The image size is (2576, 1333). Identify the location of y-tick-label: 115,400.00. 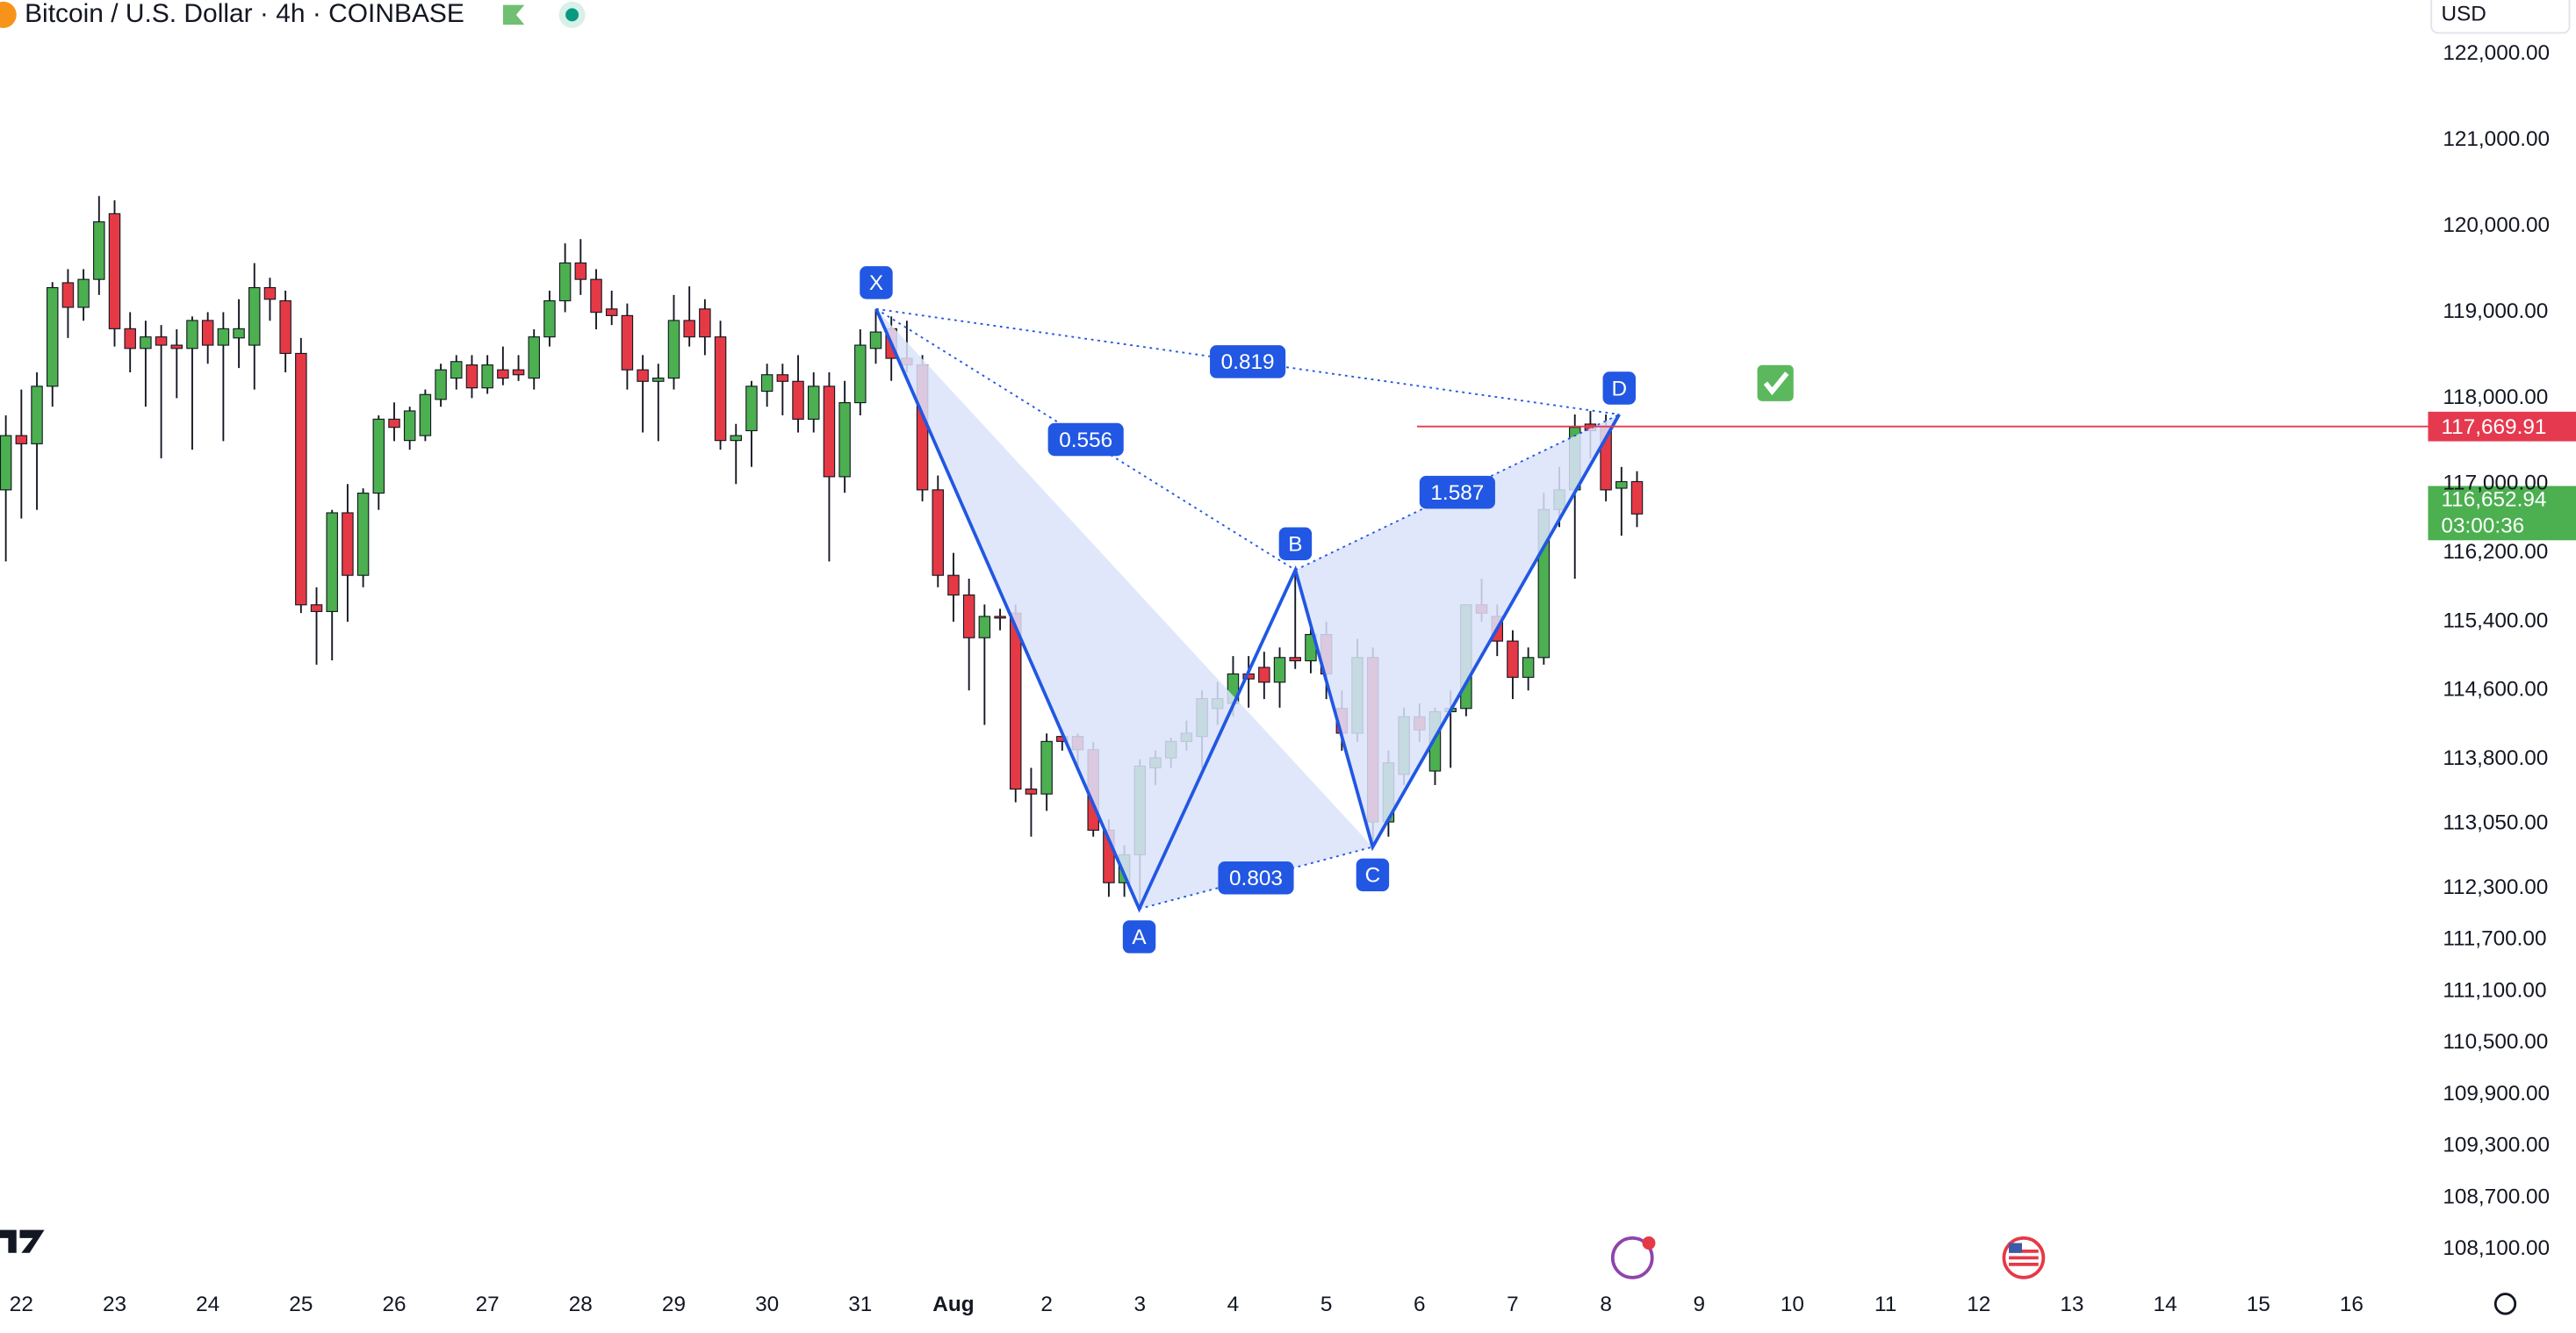
(2495, 620).